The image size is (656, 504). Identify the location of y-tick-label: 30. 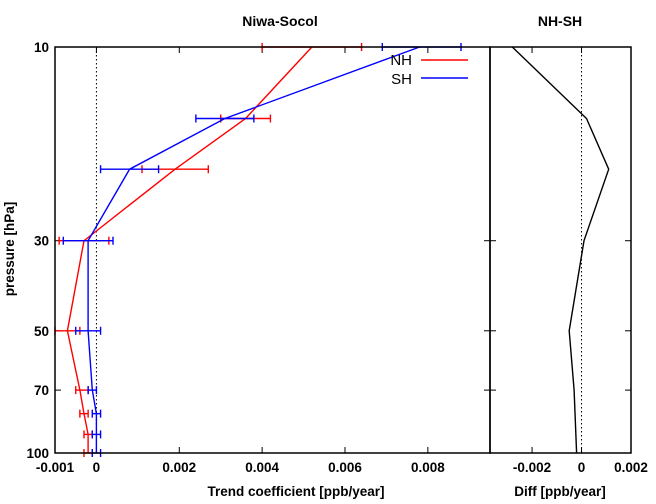
(41, 241).